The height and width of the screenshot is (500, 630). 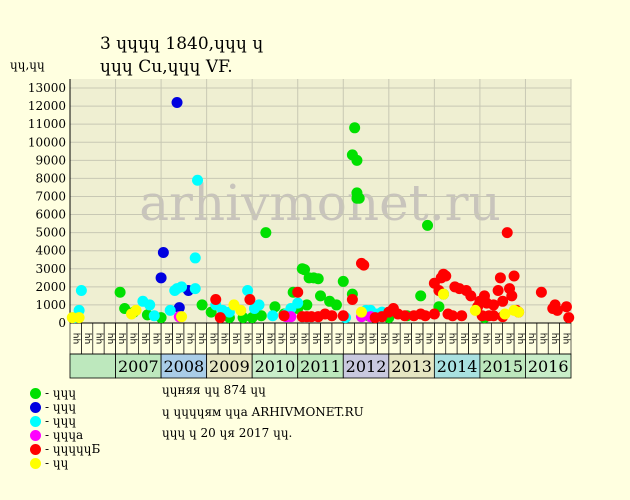 What do you see at coordinates (320, 366) in the screenshot?
I see `year-label: 2011` at bounding box center [320, 366].